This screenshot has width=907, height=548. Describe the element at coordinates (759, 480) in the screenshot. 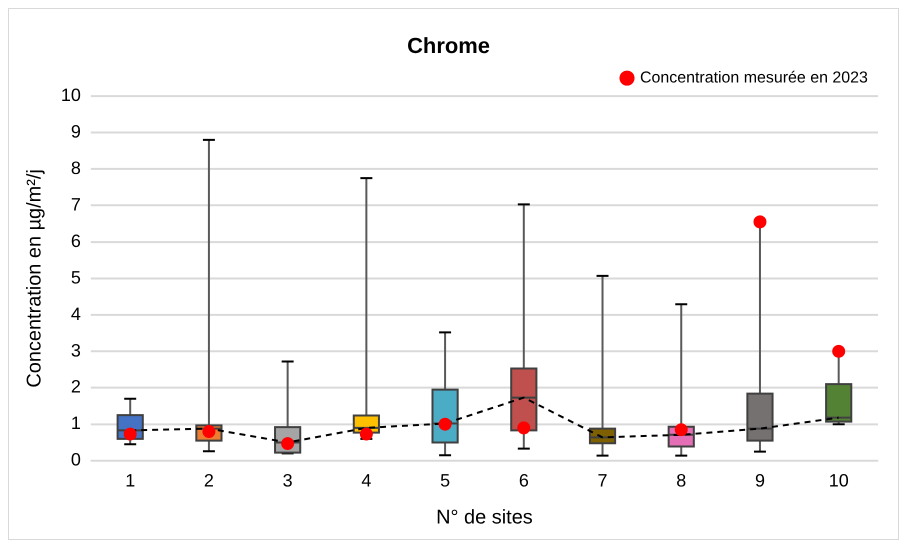

I see `x-tick-label: 9` at that location.